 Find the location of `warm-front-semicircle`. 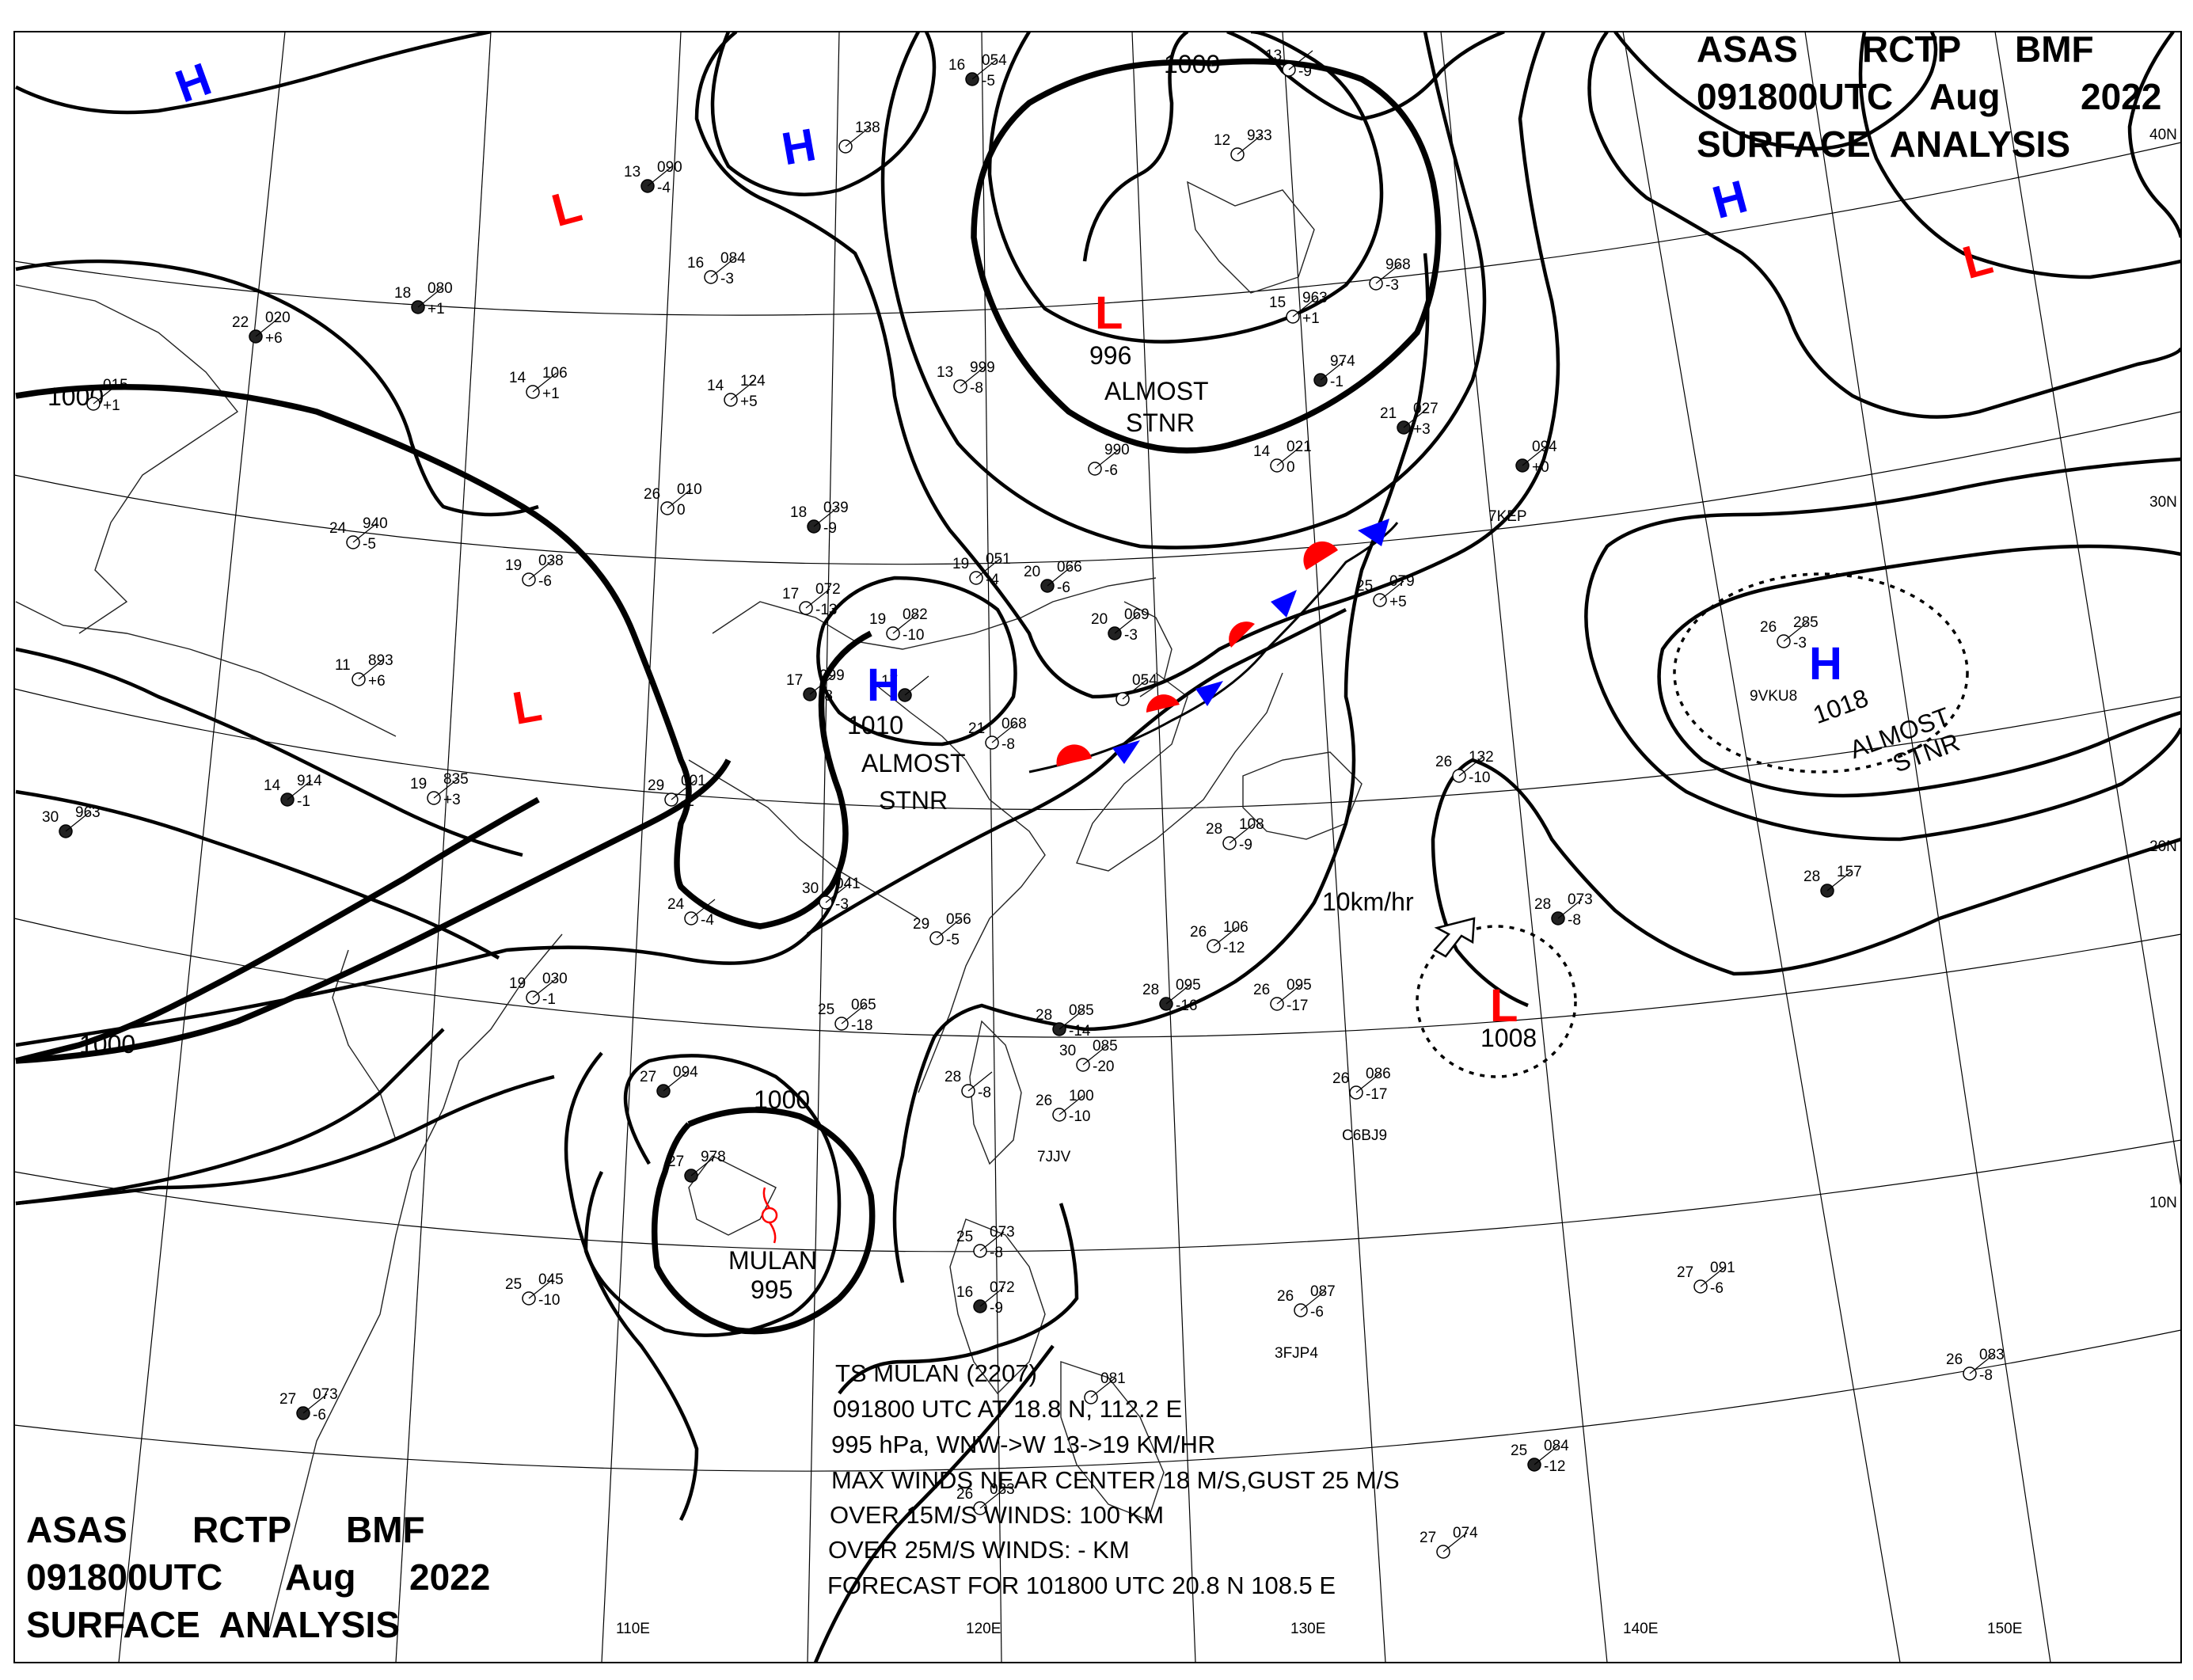

warm-front-semicircle is located at coordinates (1242, 634).